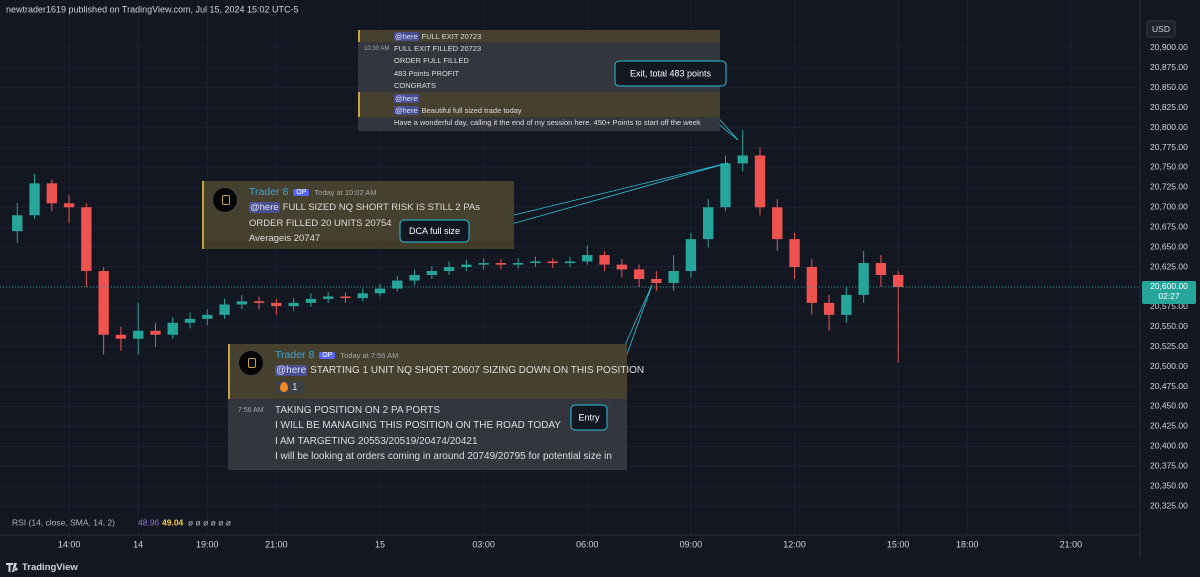 The height and width of the screenshot is (577, 1200). Describe the element at coordinates (289, 387) in the screenshot. I see `reaction: 1` at that location.